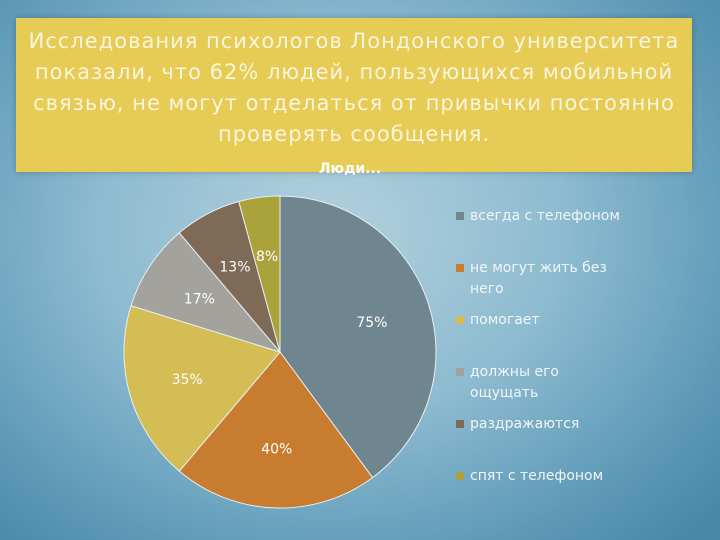 This screenshot has width=720, height=540. What do you see at coordinates (371, 323) in the screenshot?
I see `data-label: 75%` at bounding box center [371, 323].